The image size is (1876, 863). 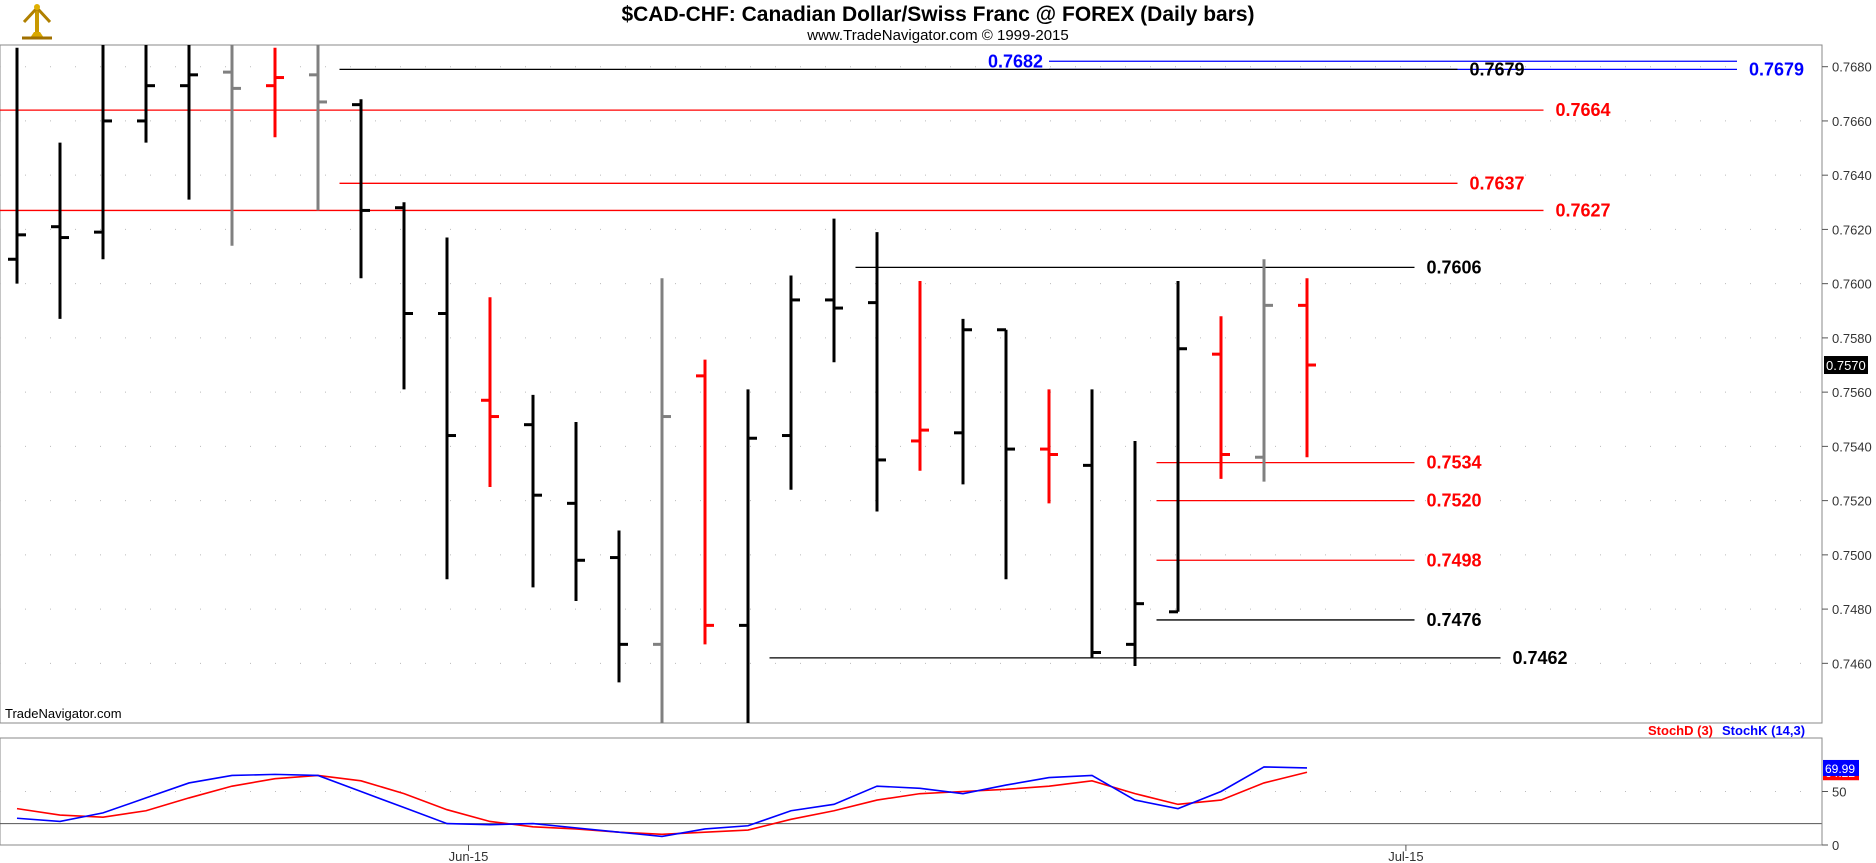 I want to click on stoch-axis: 05064.2269.99, so click(x=1840, y=795).